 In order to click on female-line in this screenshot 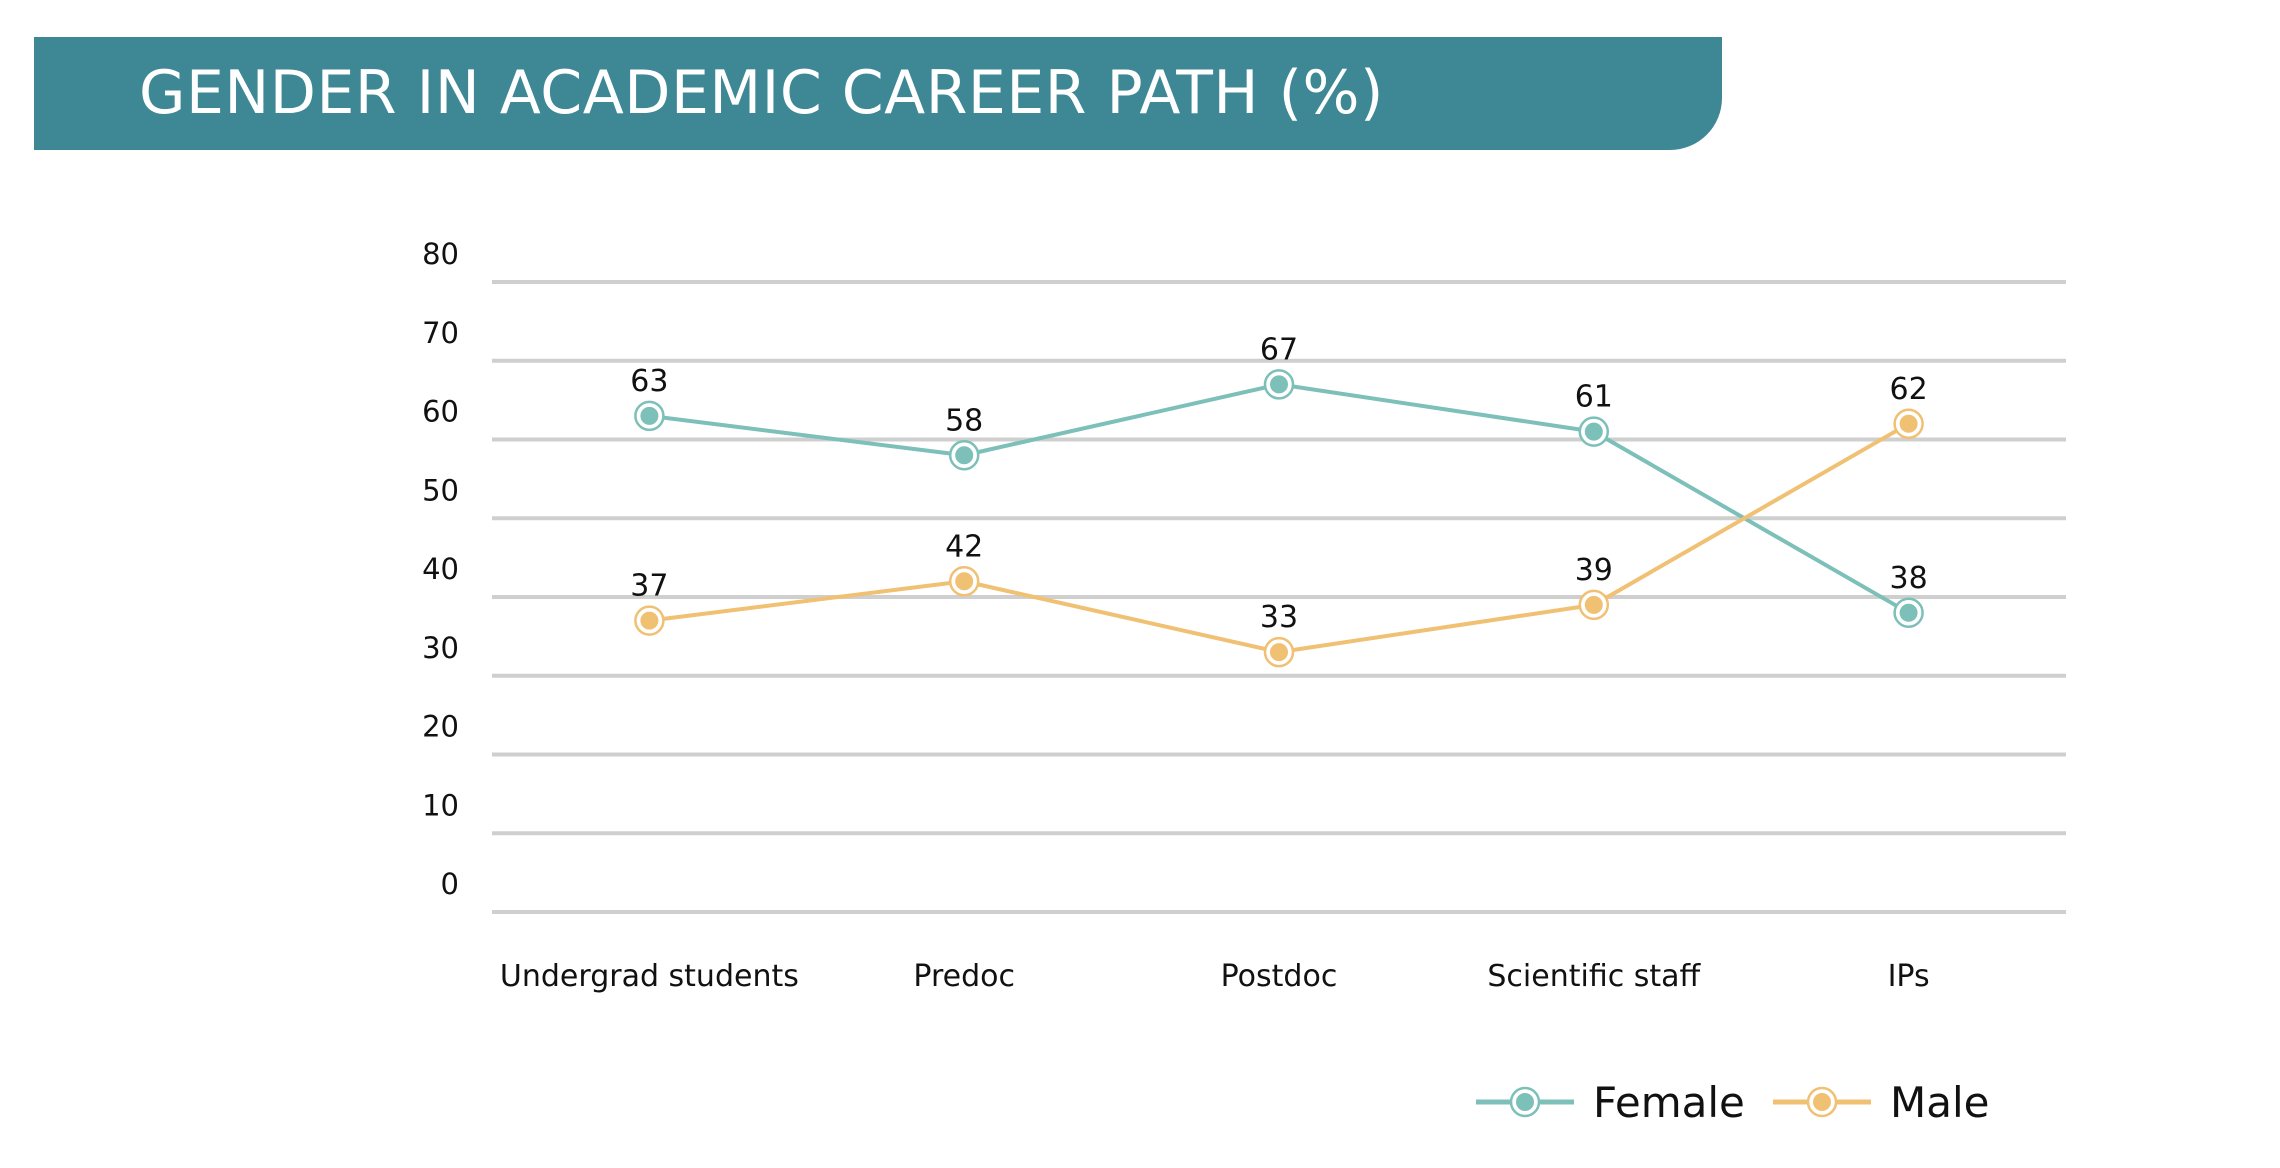, I will do `click(1279, 498)`.